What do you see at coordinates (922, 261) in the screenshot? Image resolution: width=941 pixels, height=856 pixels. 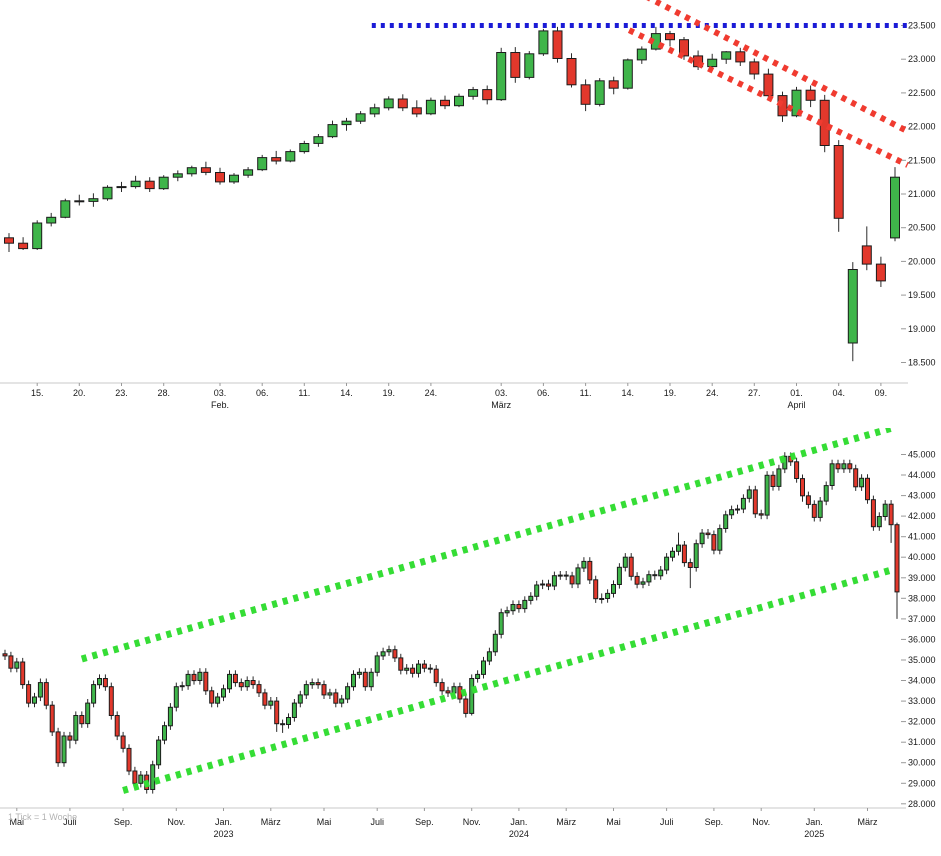 I see `svg-text: 20.000` at bounding box center [922, 261].